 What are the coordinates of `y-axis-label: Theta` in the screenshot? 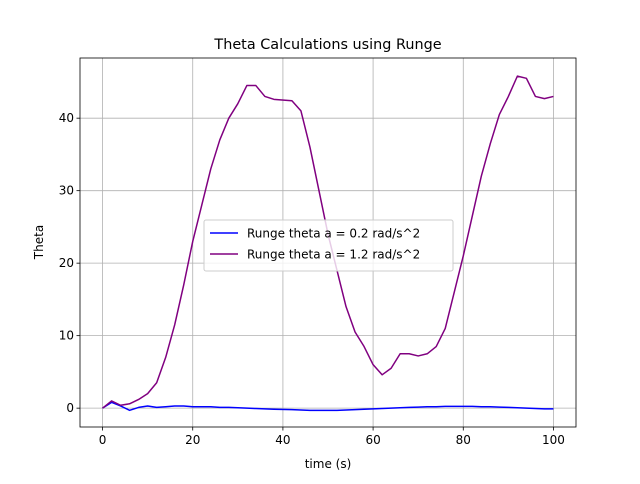 It's located at (39, 242).